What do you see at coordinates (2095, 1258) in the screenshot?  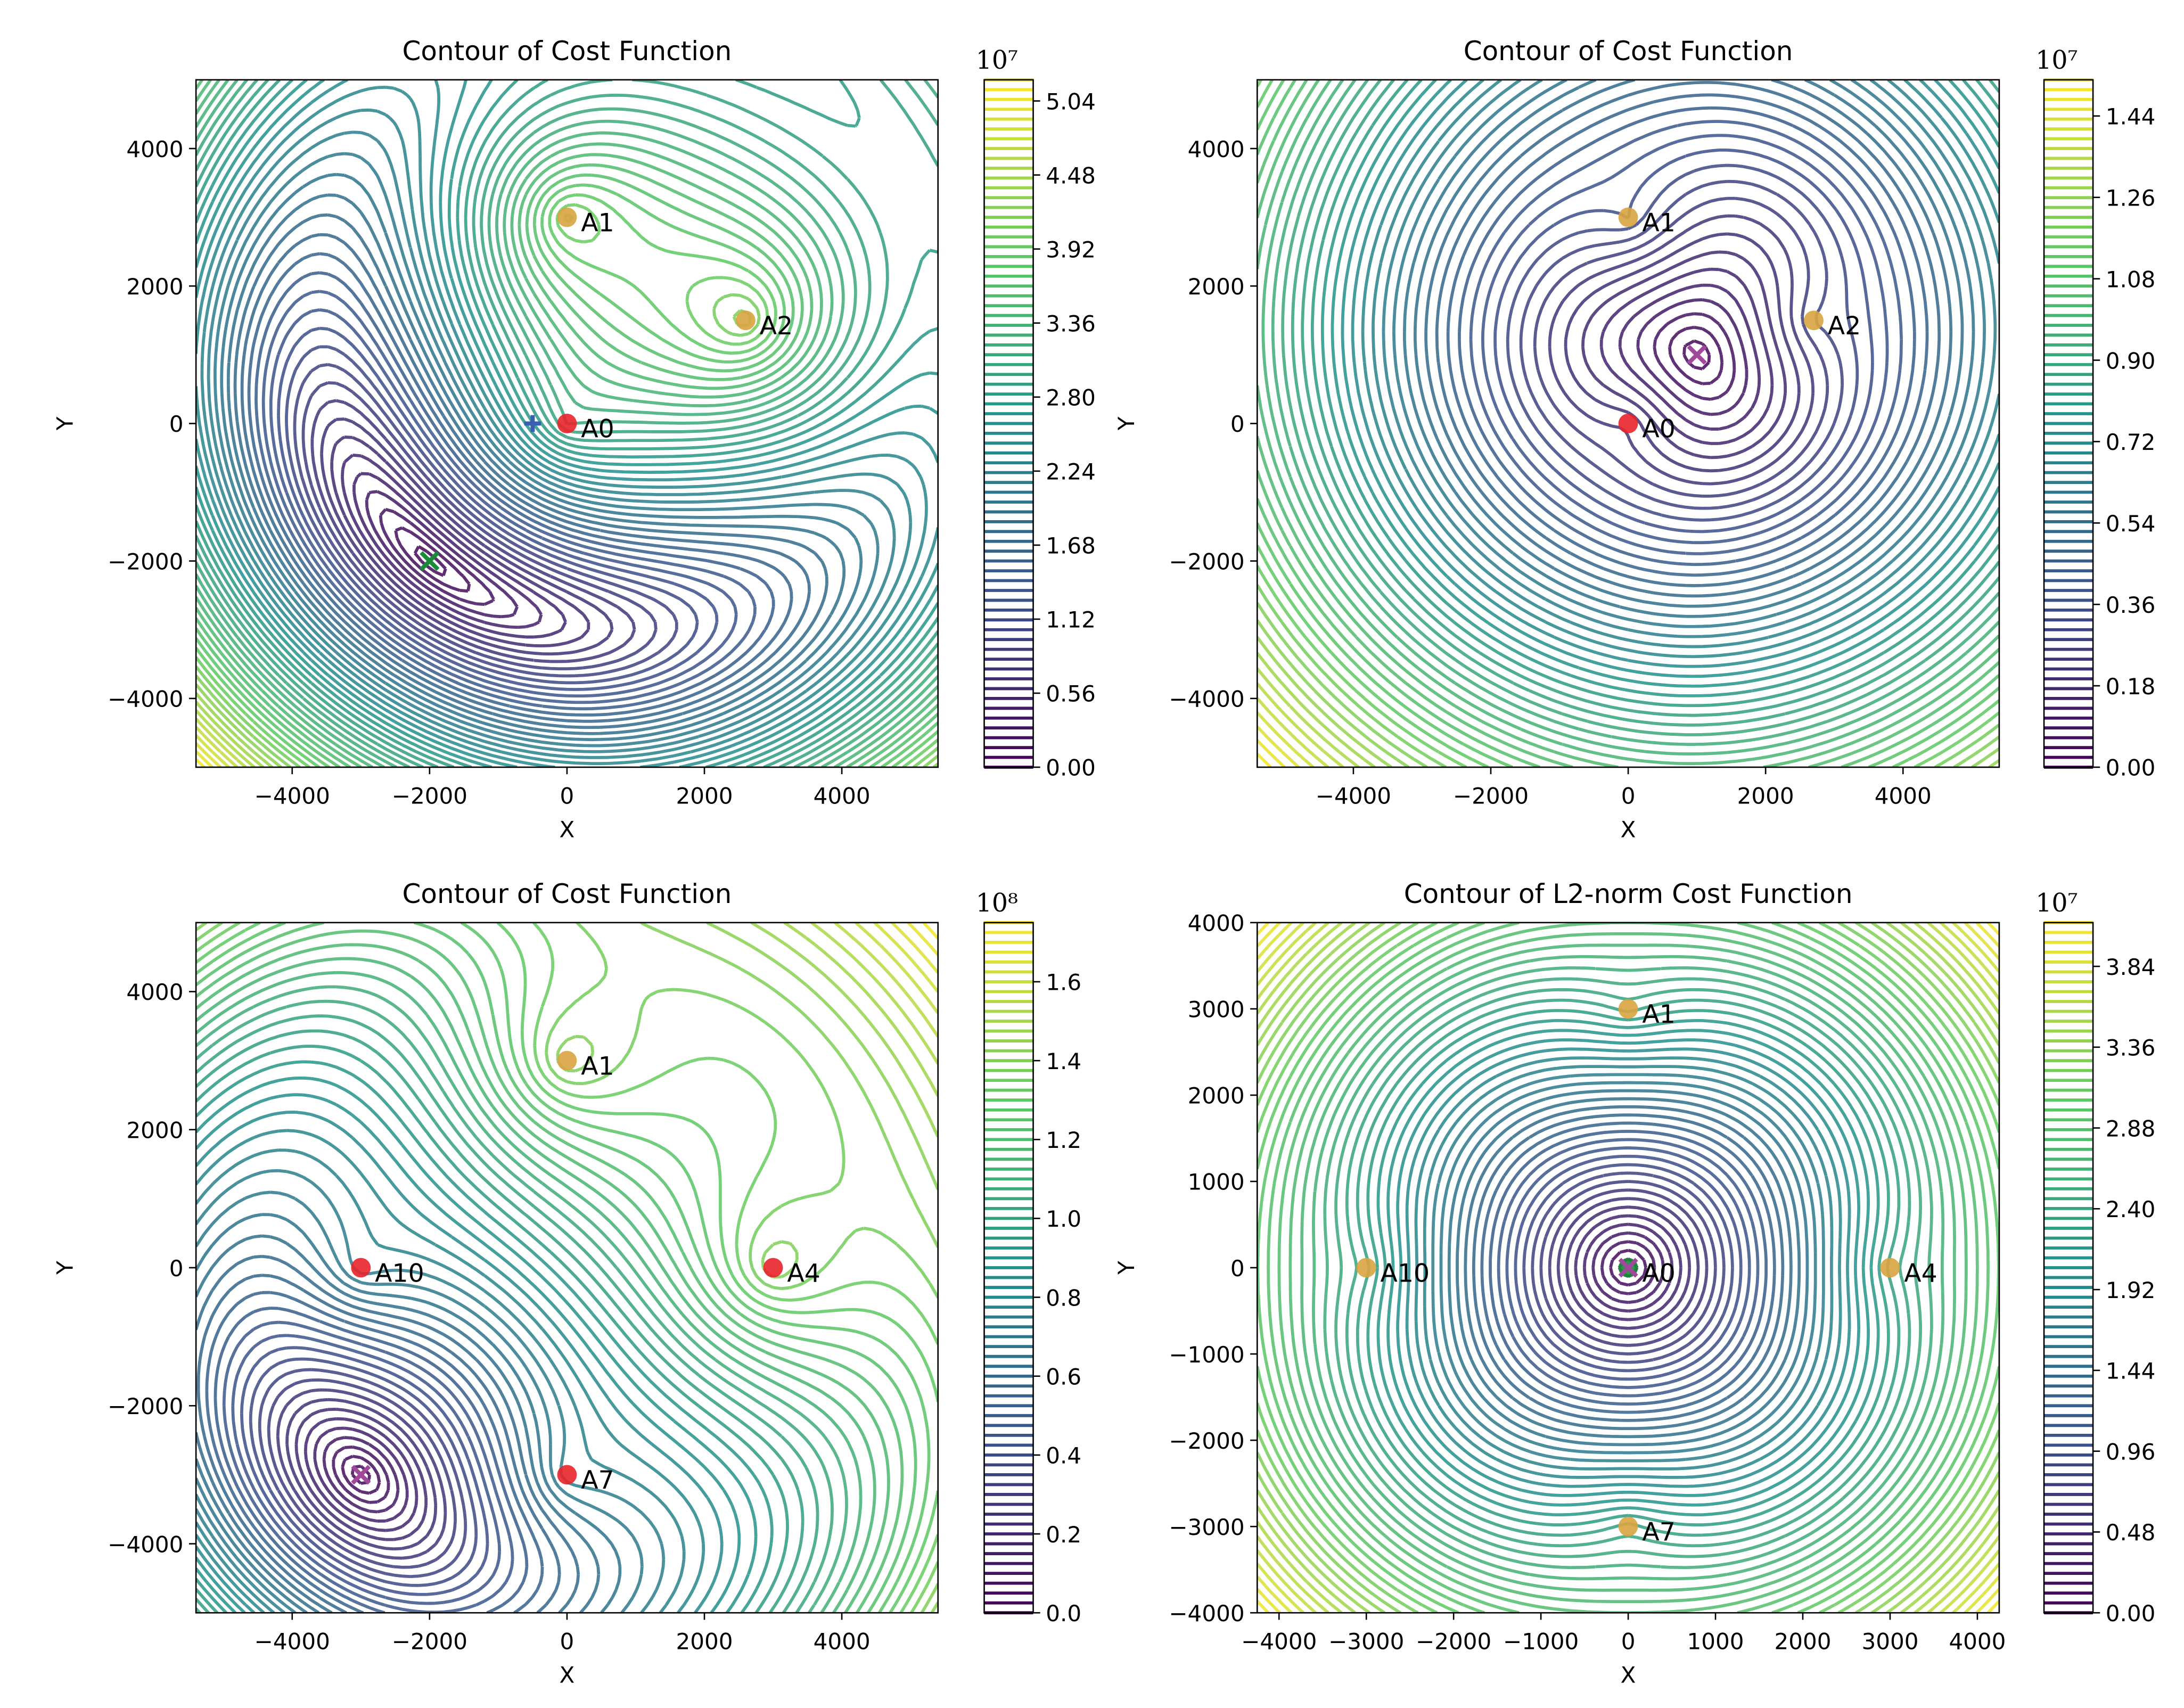 I see `colorbar: 0.00 0.48 0.96 1.44 1.92 2.40 2.88 3.36 3.84 10⁷` at bounding box center [2095, 1258].